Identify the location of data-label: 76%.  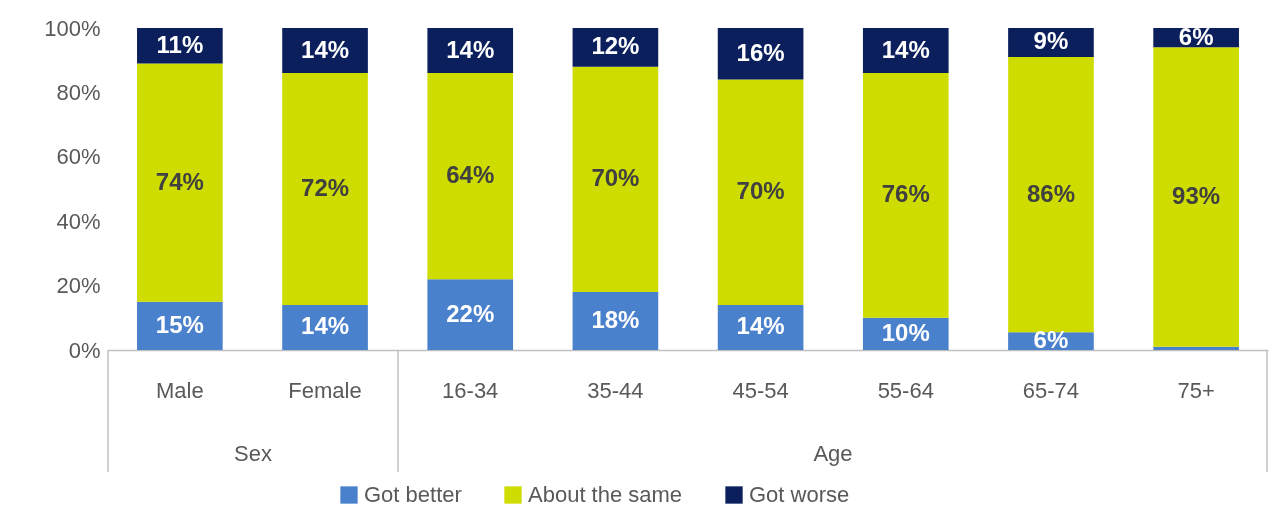
(905, 194).